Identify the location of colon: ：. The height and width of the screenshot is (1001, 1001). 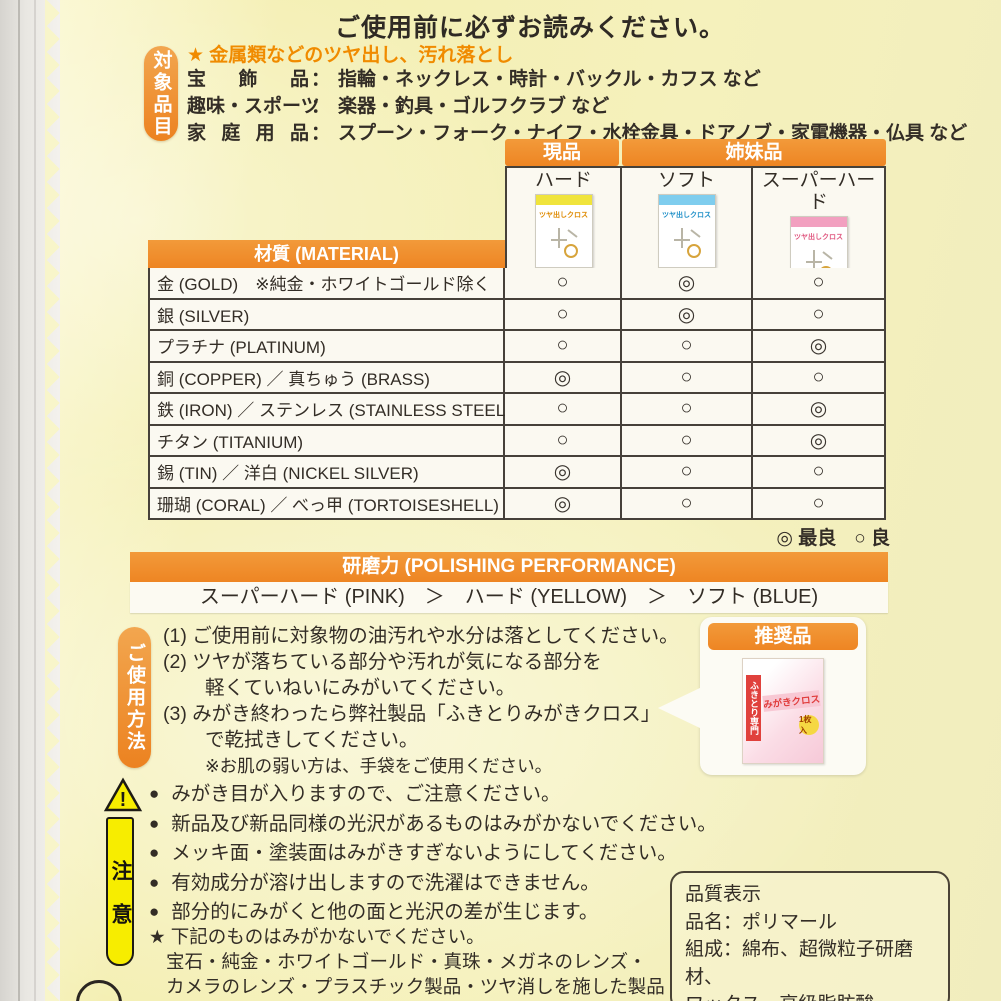
(321, 79).